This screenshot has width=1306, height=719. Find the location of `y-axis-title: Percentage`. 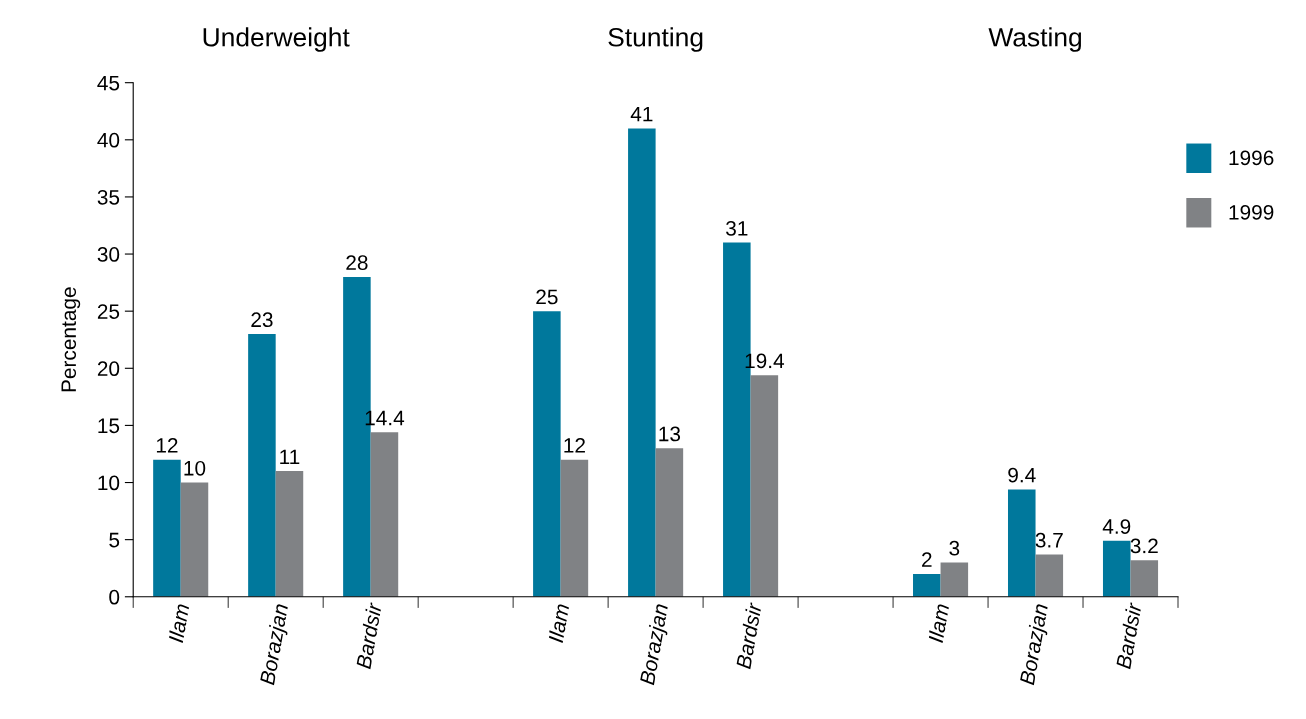

y-axis-title: Percentage is located at coordinates (71, 339).